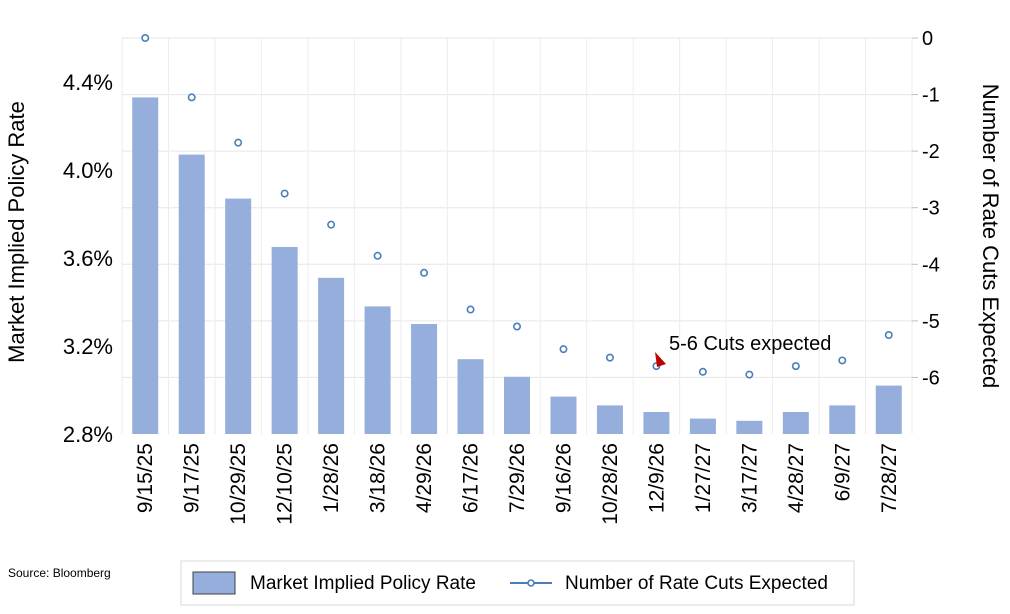 The image size is (1010, 614). Describe the element at coordinates (16, 232) in the screenshot. I see `left-axis-title: Market Implied Policy Rate` at that location.